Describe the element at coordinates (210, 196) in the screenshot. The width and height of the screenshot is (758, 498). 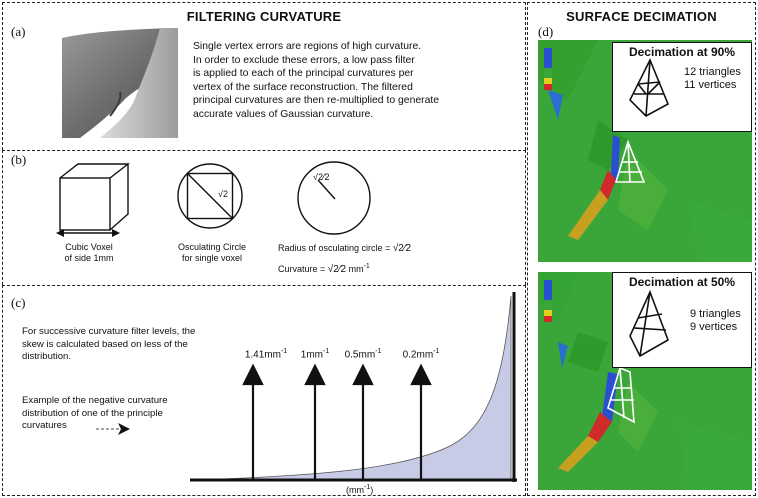
I see `osculating-circle-icon` at that location.